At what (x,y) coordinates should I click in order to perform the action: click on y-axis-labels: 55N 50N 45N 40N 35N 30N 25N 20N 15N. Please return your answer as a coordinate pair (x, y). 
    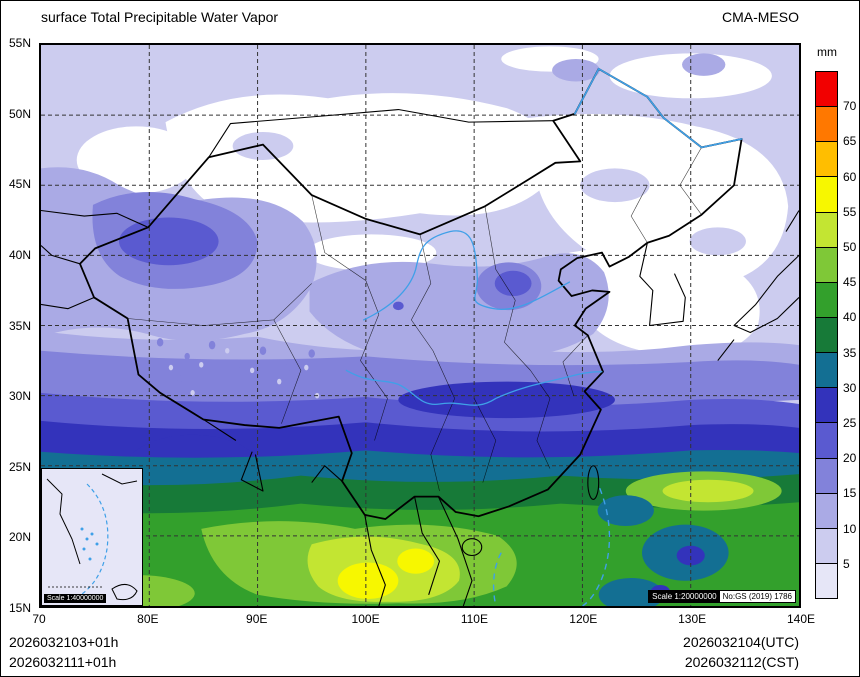
    Looking at the image, I should click on (18, 325).